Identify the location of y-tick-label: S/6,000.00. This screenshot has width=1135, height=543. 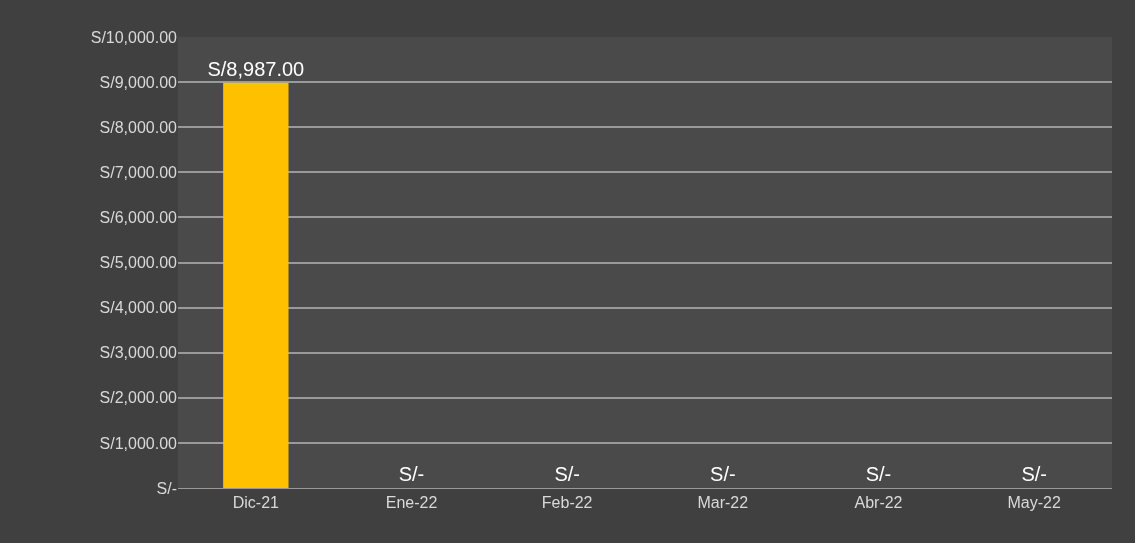
(138, 217).